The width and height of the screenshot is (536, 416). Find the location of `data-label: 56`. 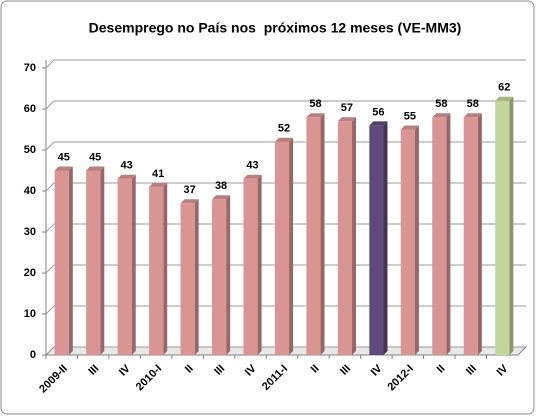

data-label: 56 is located at coordinates (378, 112).